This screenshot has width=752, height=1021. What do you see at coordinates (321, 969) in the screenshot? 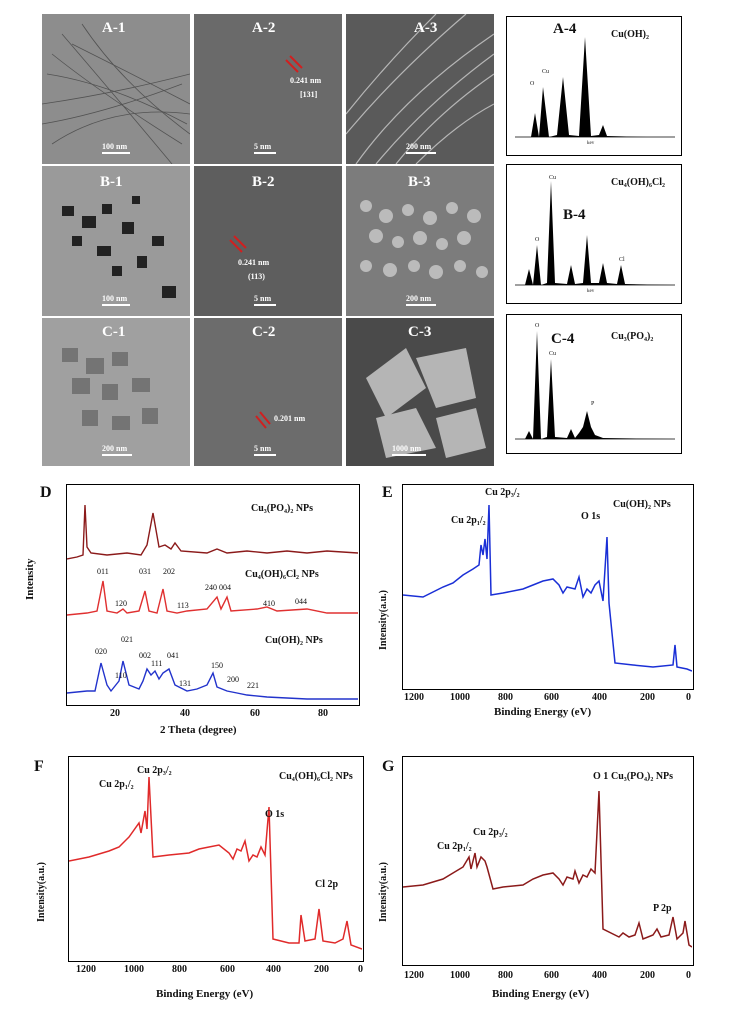
I see `xps-xtick-f: 200` at bounding box center [321, 969].